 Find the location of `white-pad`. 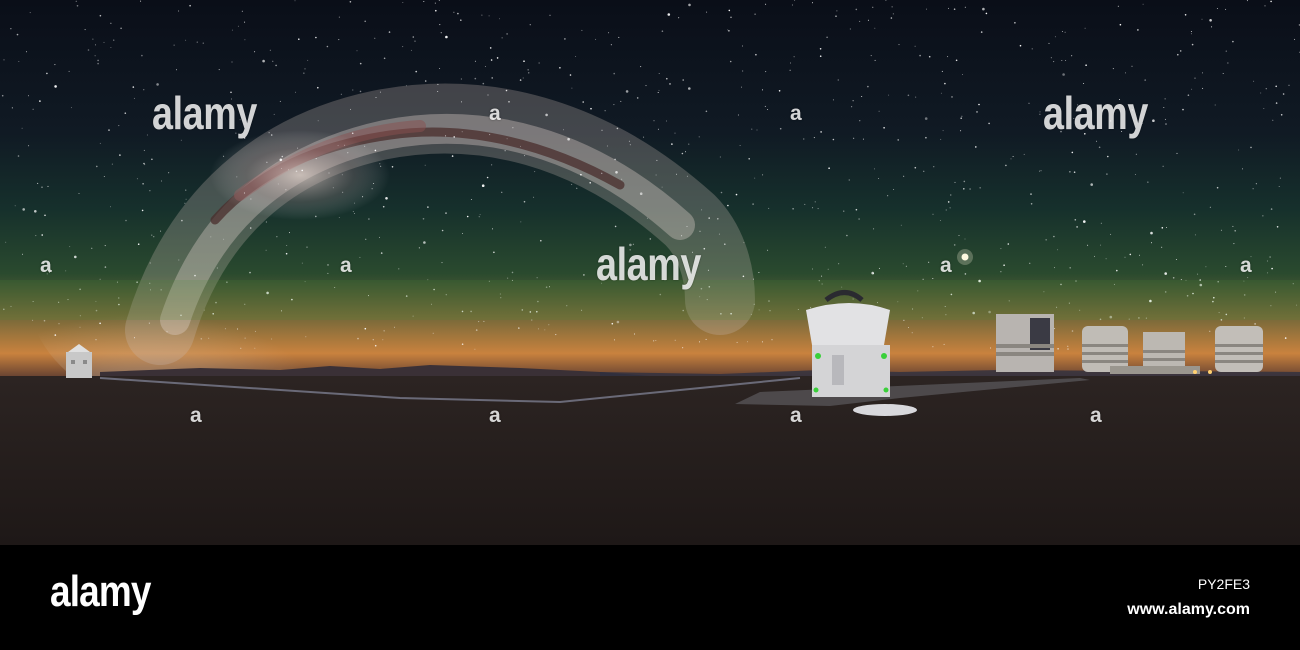

white-pad is located at coordinates (885, 410).